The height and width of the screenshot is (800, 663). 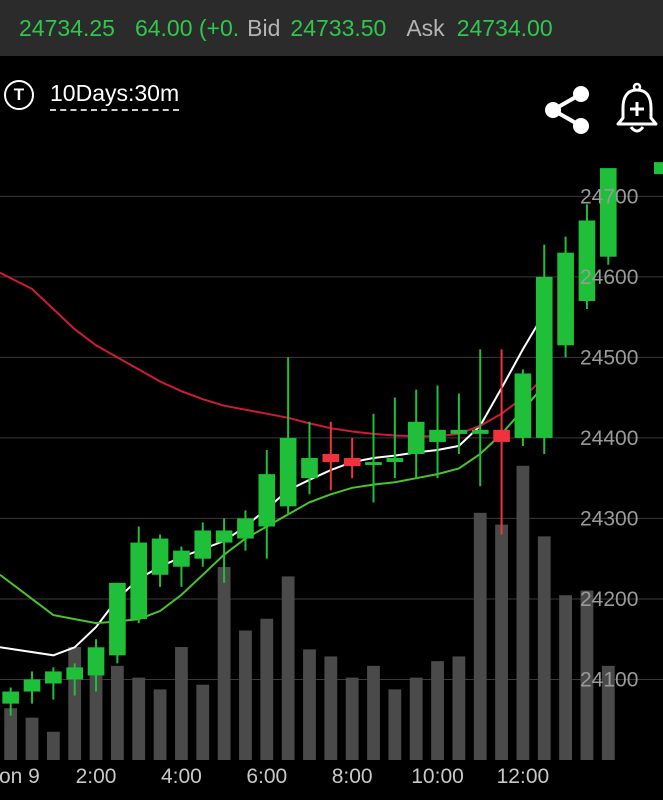 I want to click on time-axis: Mon 9 2:00 4:00 6:00 8:00 10:00 12:00, so click(x=274, y=776).